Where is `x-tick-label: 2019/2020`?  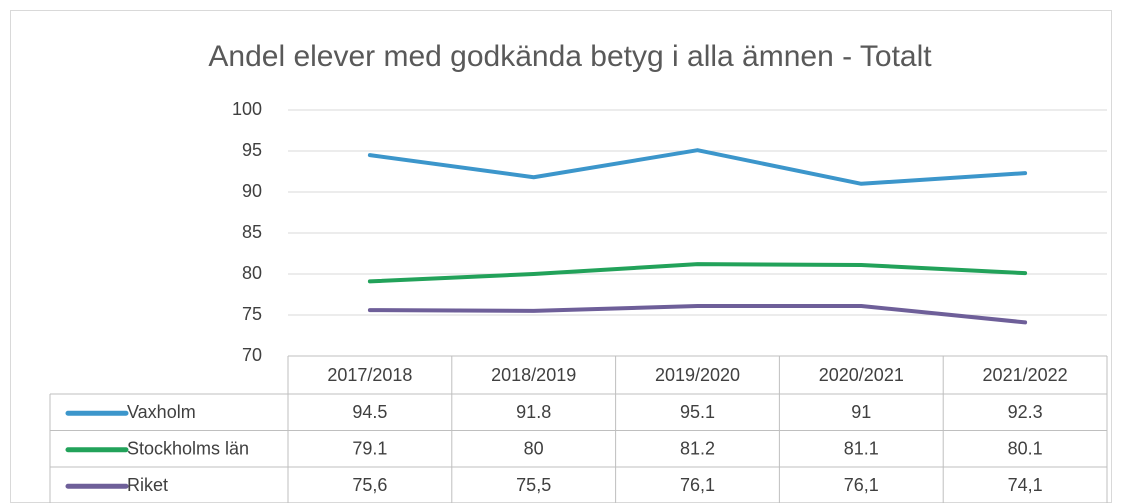 x-tick-label: 2019/2020 is located at coordinates (697, 375).